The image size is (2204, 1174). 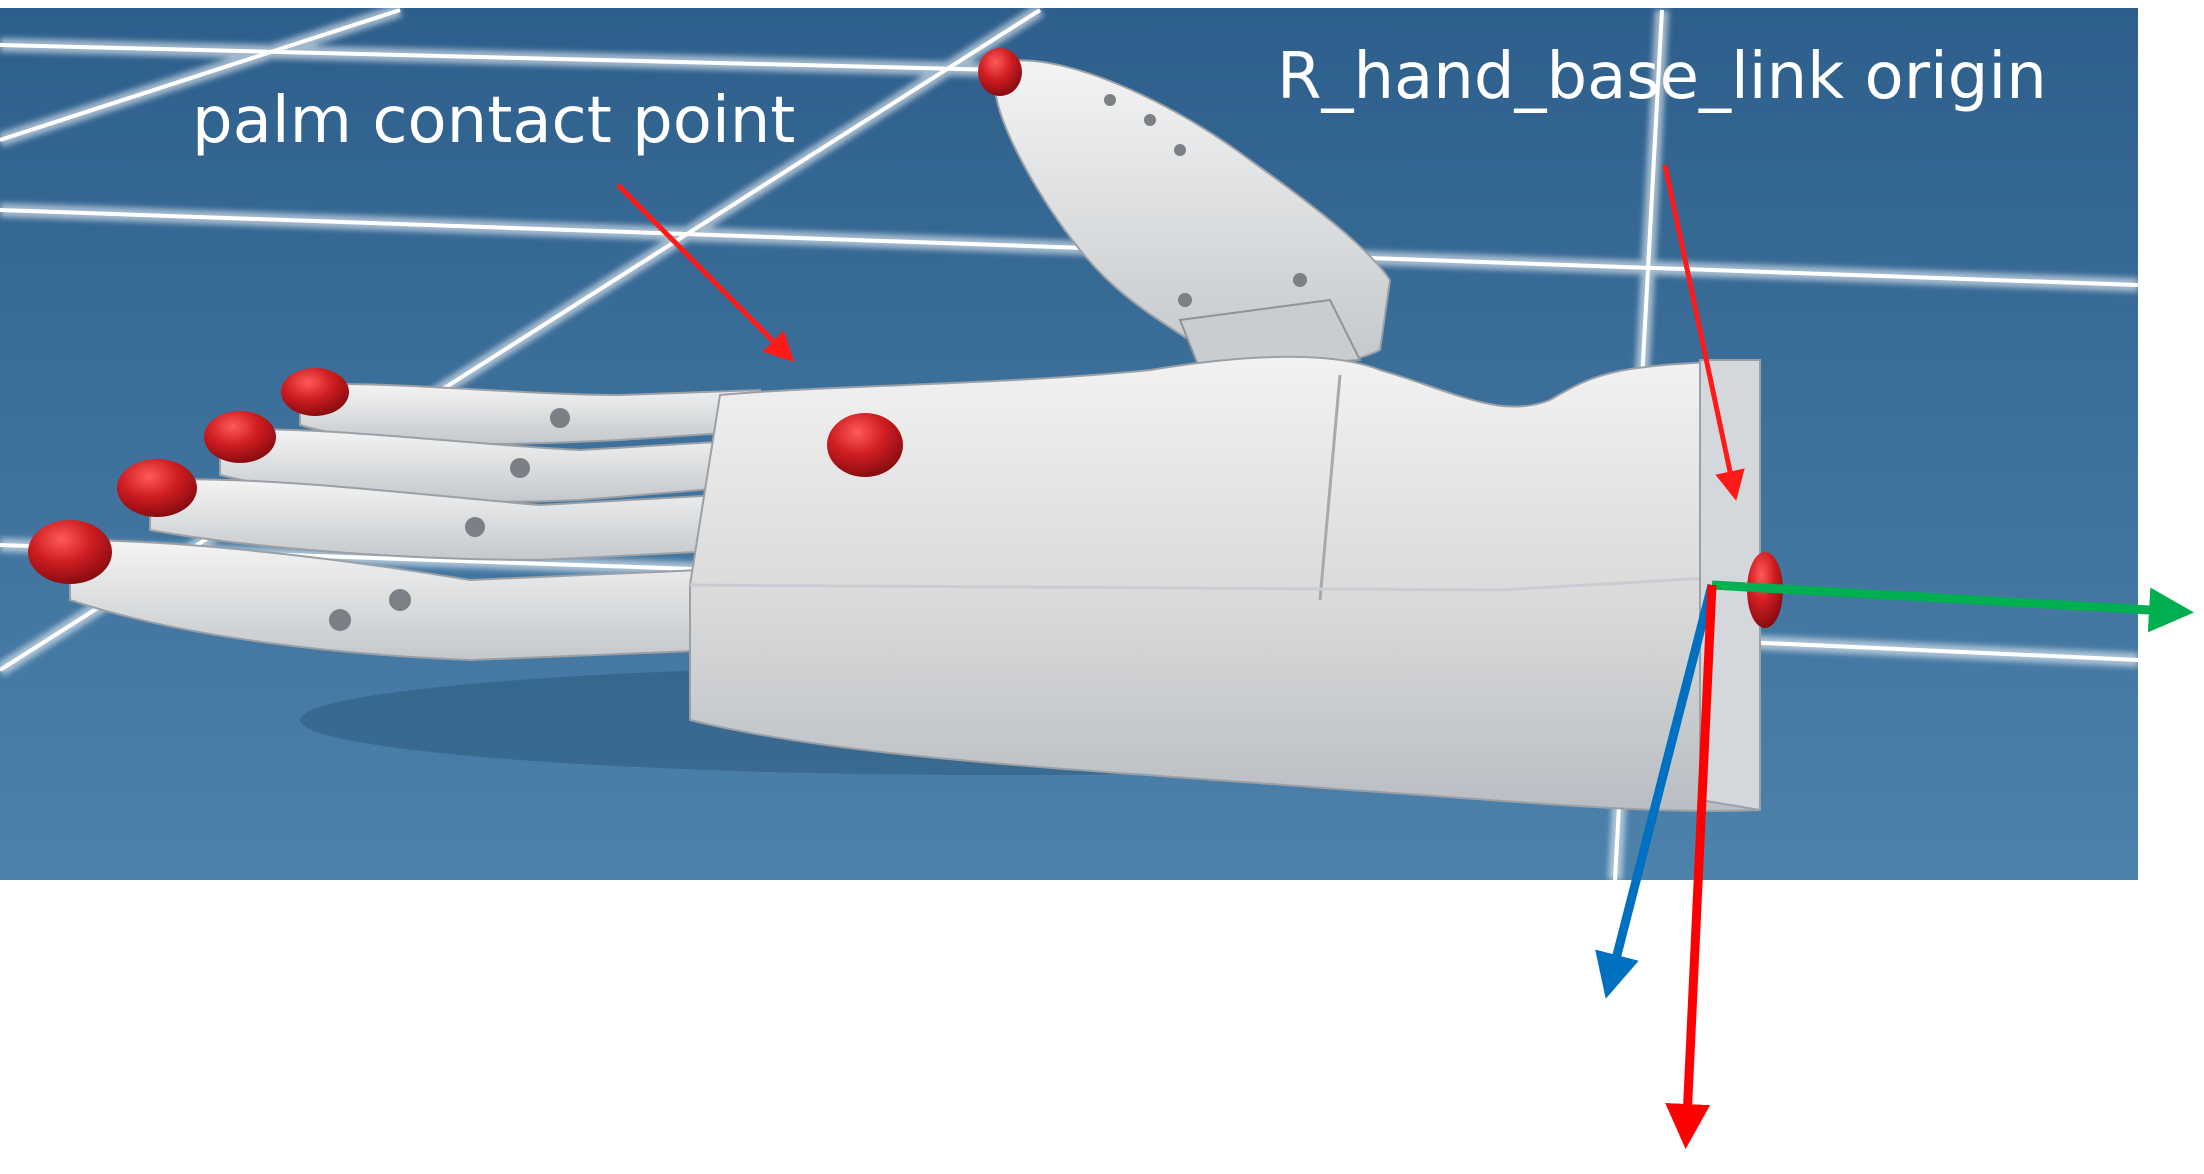 What do you see at coordinates (1894, 864) in the screenshot?
I see `coordinate-frame` at bounding box center [1894, 864].